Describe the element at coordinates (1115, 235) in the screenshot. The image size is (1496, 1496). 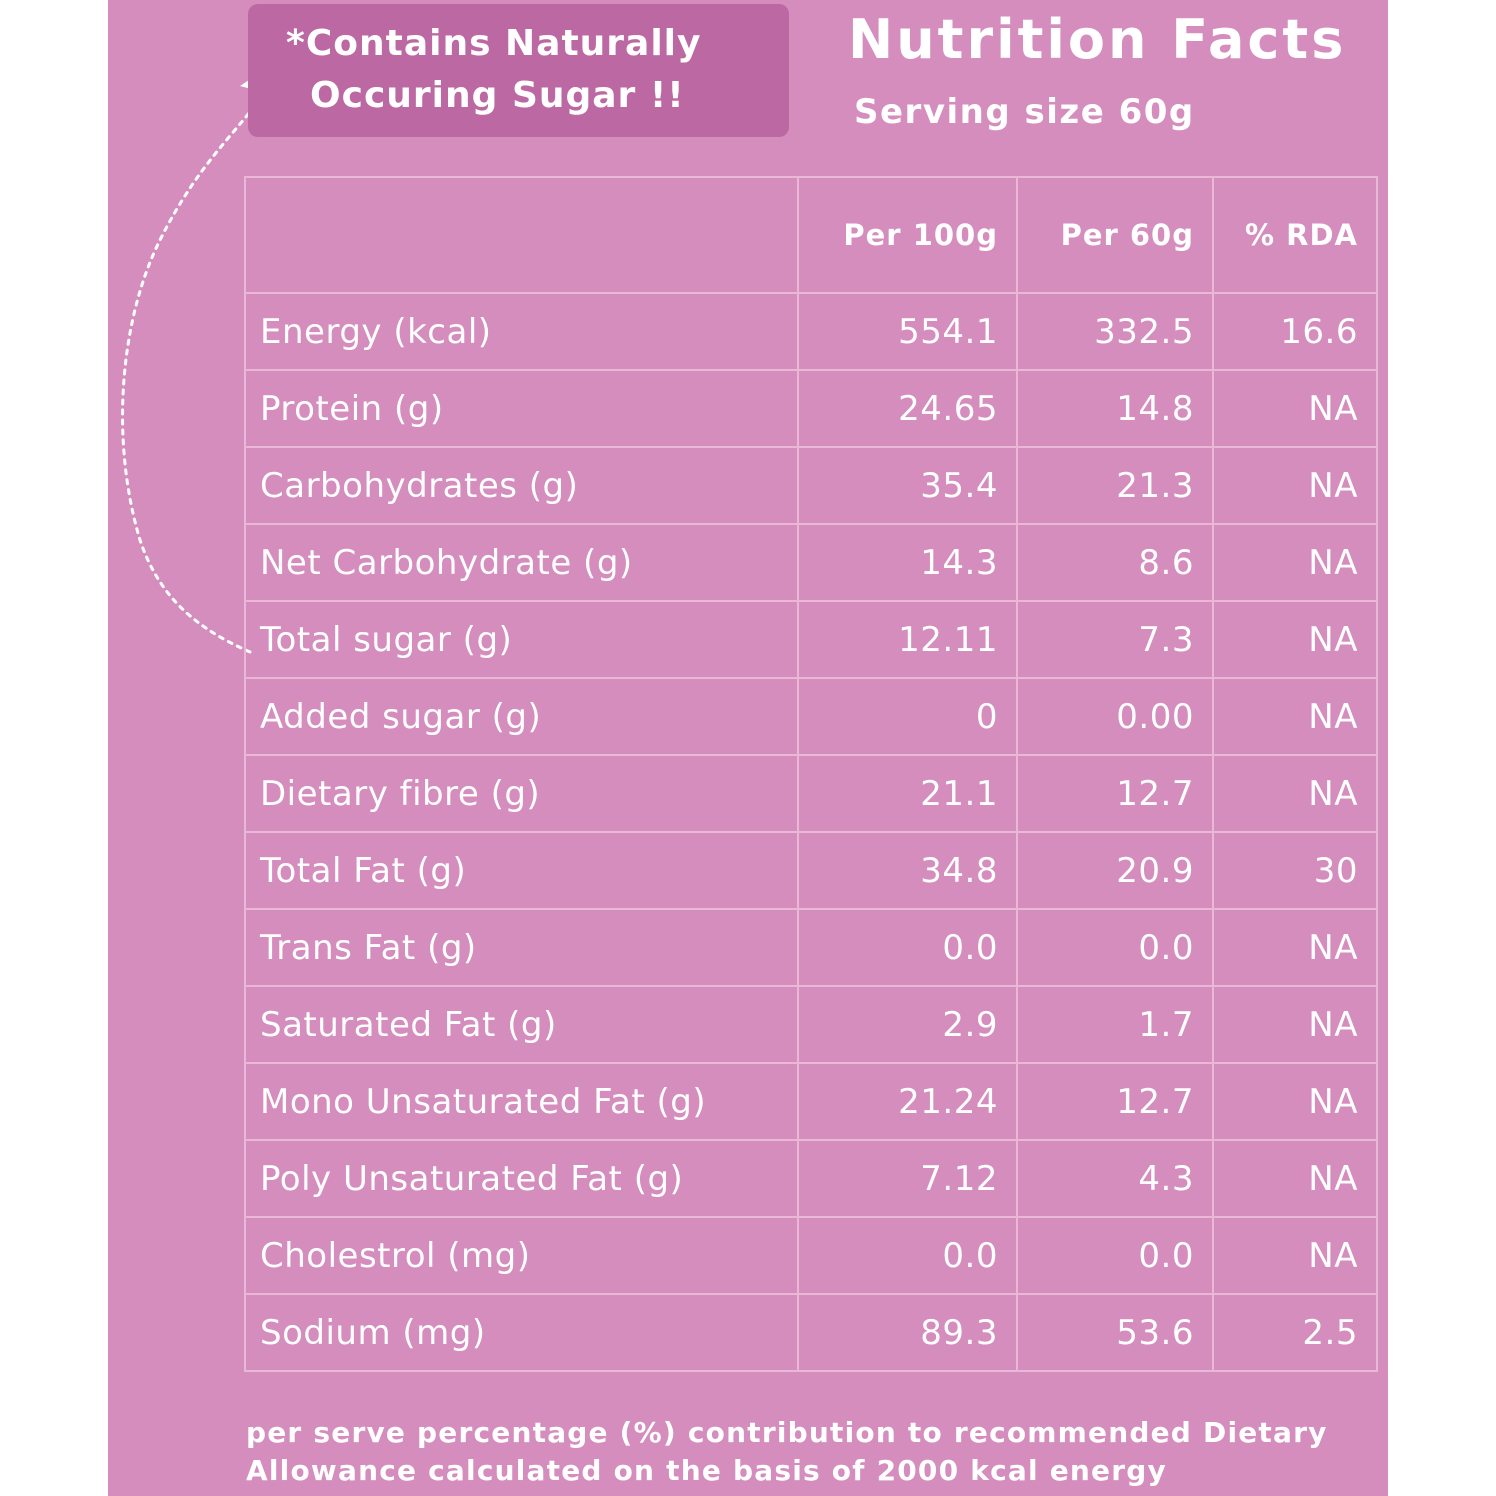
I see `column-header-per-60g: Per 60g` at that location.